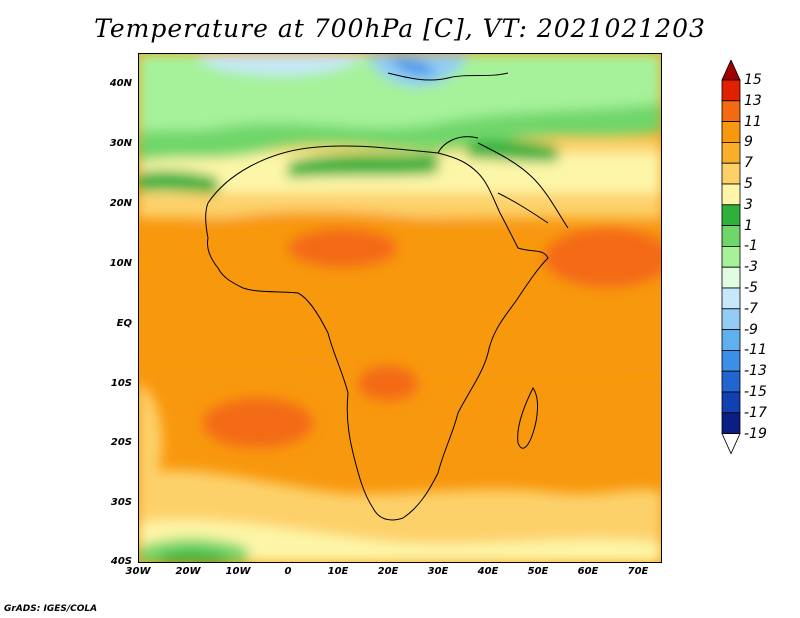 This screenshot has height=618, width=800. What do you see at coordinates (748, 142) in the screenshot?
I see `colorbar-label: 9` at bounding box center [748, 142].